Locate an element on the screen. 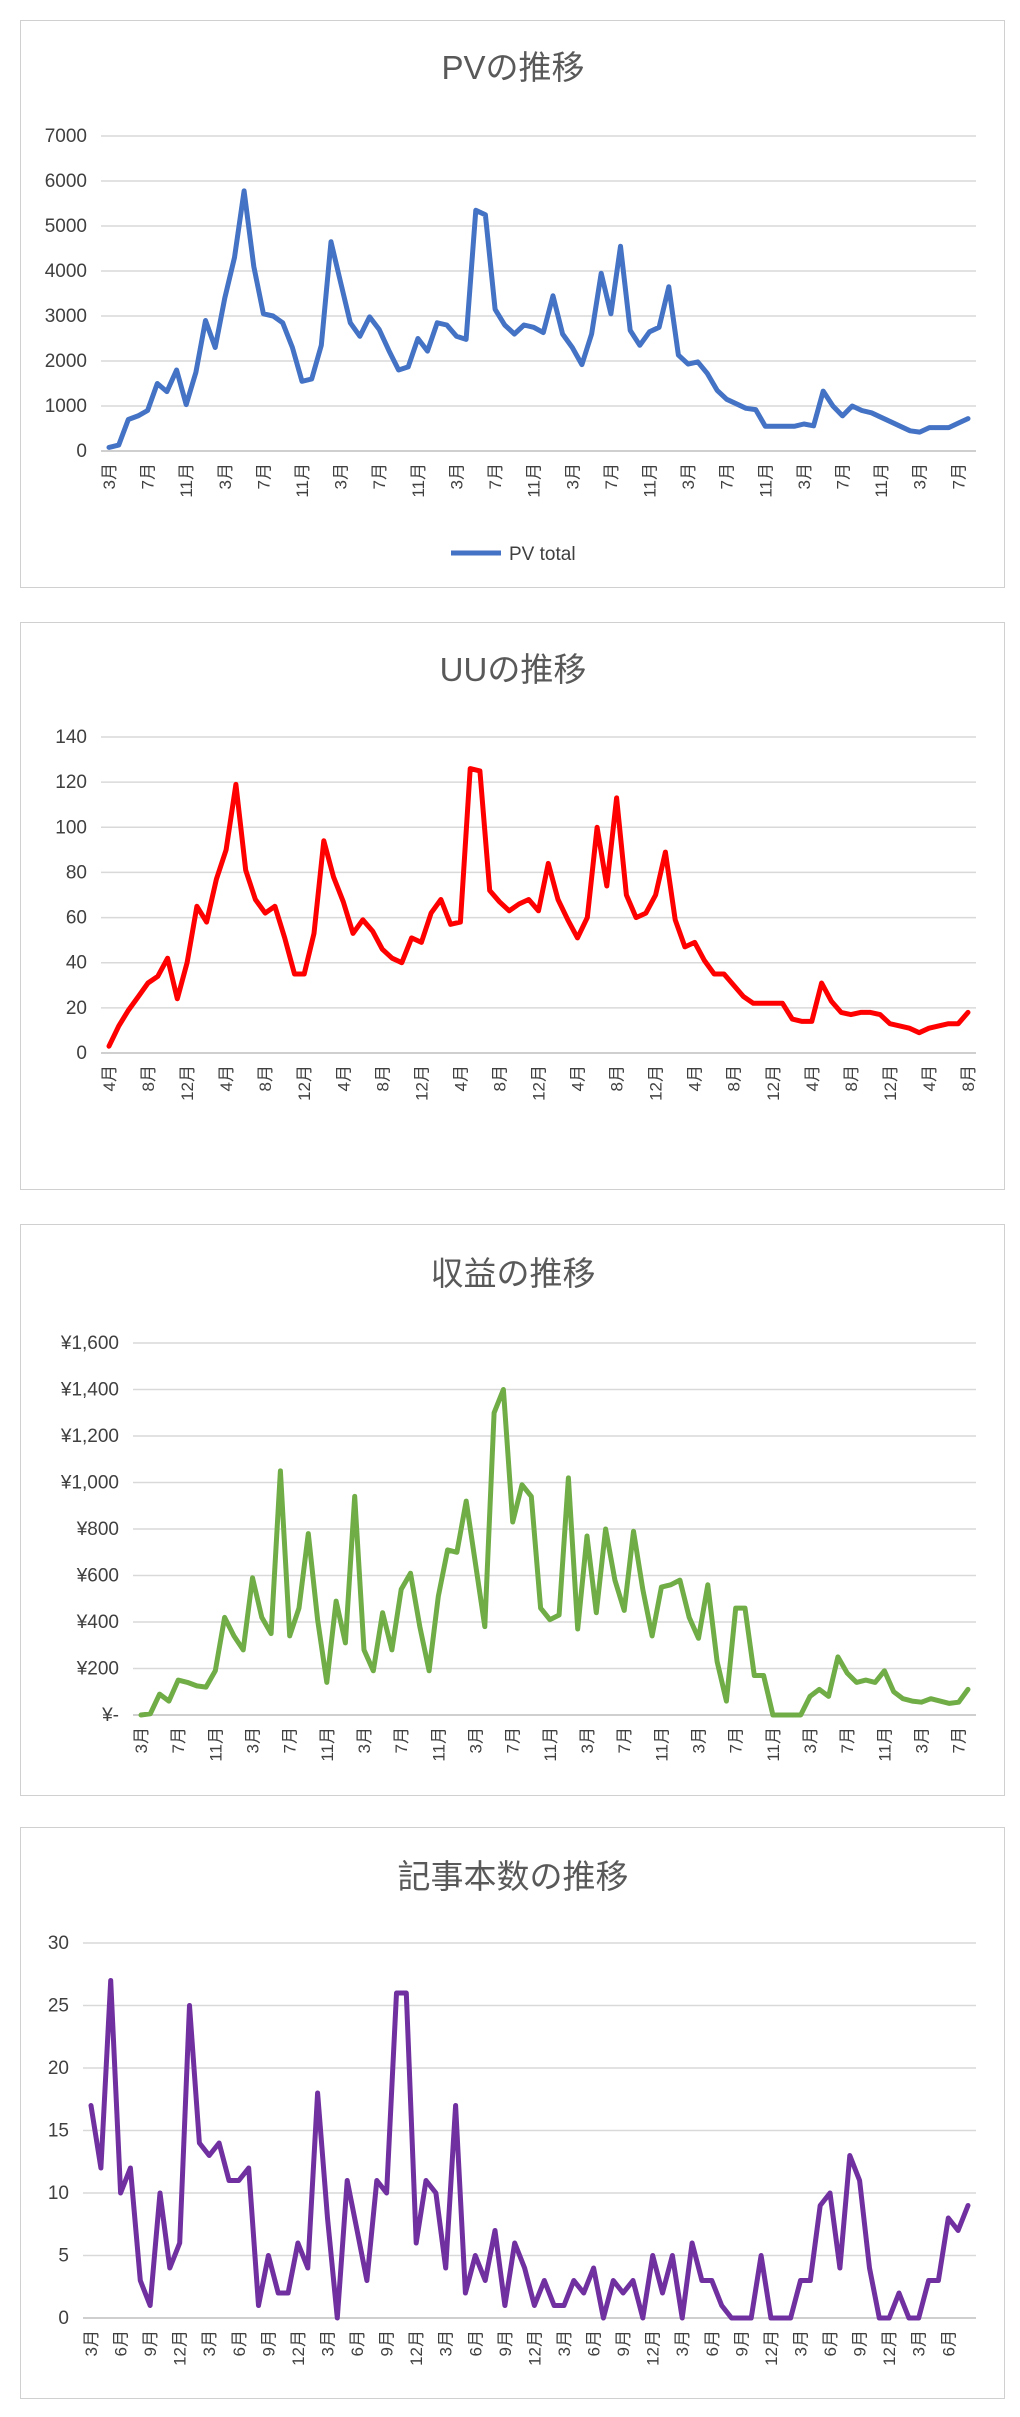  y-tick-label: 3000 is located at coordinates (66, 316).